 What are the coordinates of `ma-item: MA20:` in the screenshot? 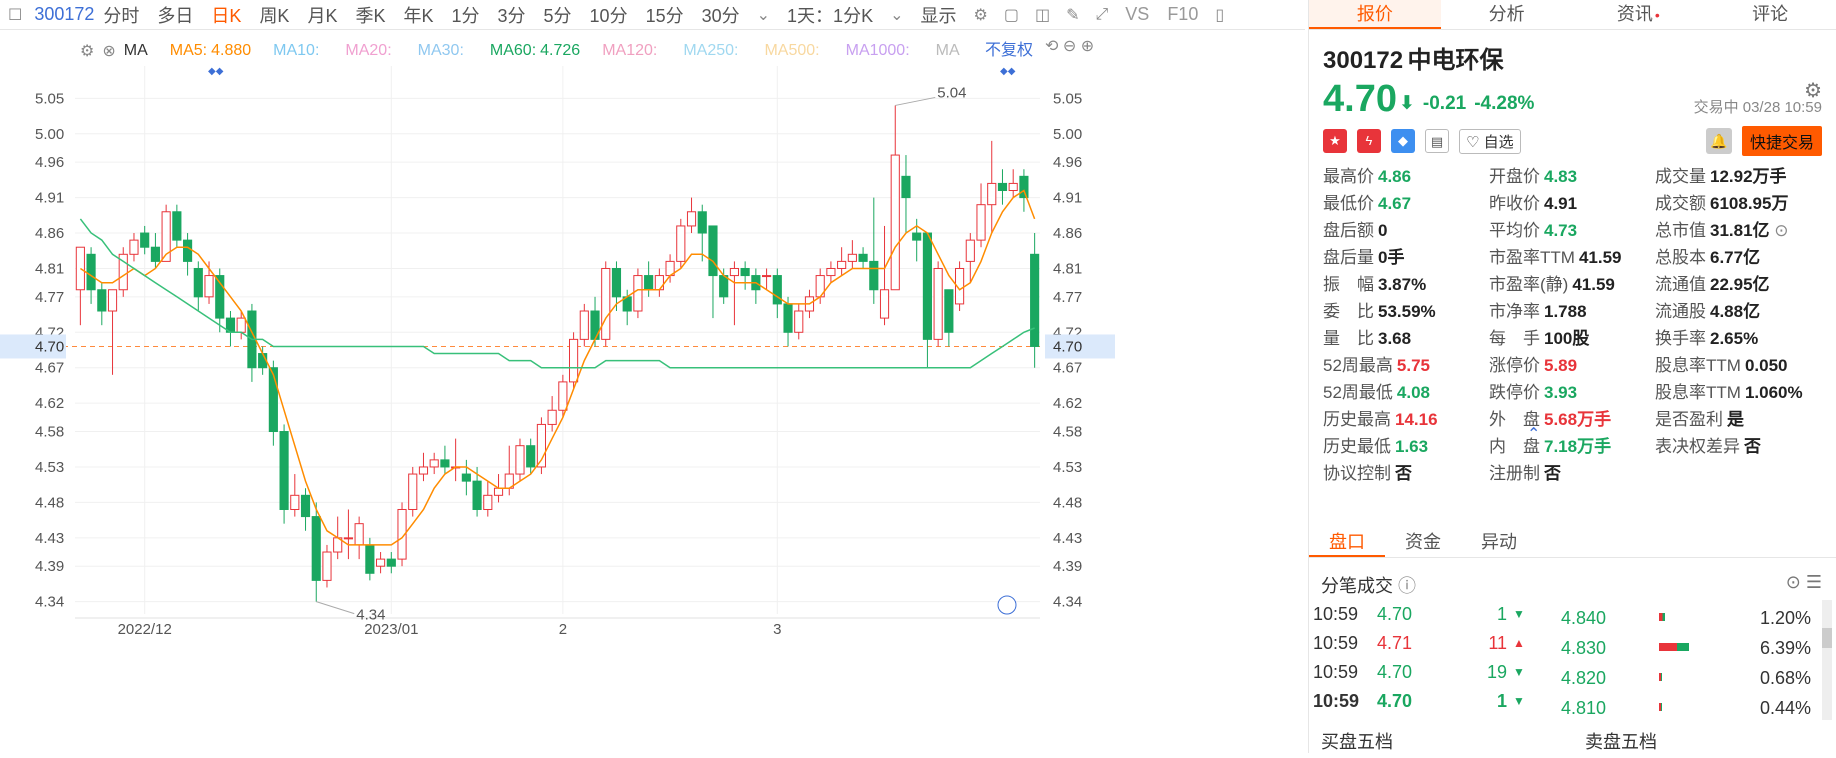 It's located at (370, 51).